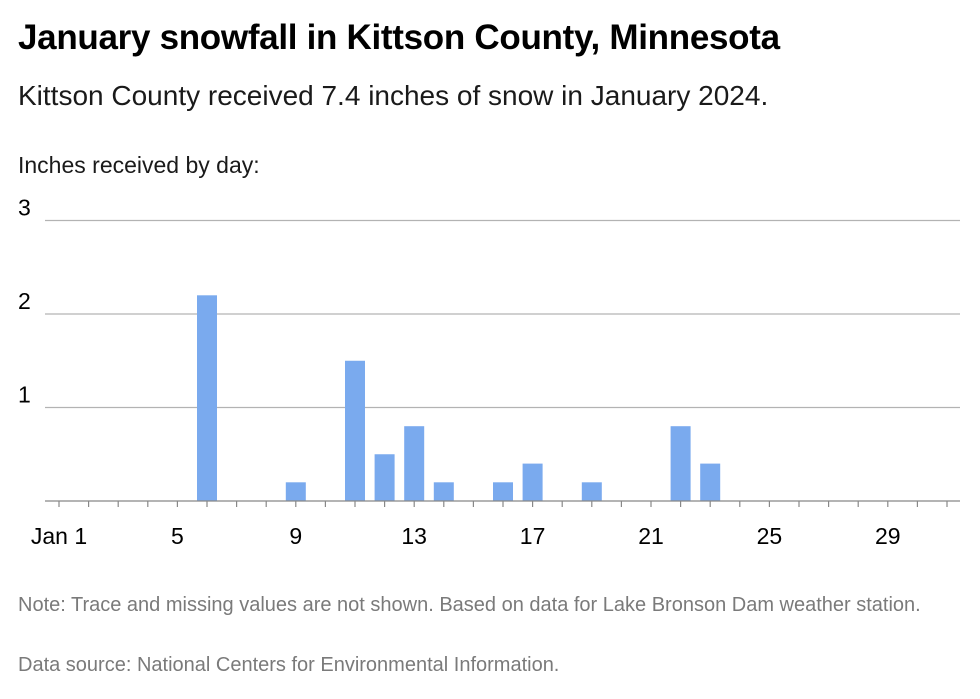  Describe the element at coordinates (24, 395) in the screenshot. I see `y-tick-label: 1` at that location.